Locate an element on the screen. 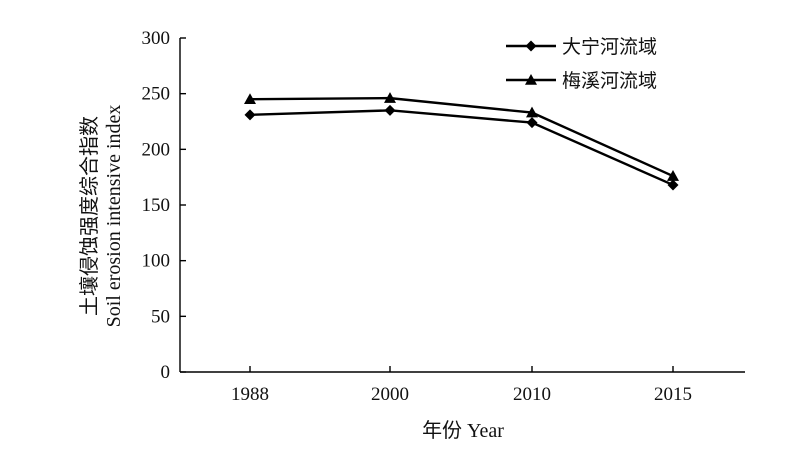 The height and width of the screenshot is (461, 800). y-tick-label: 0 is located at coordinates (166, 372).